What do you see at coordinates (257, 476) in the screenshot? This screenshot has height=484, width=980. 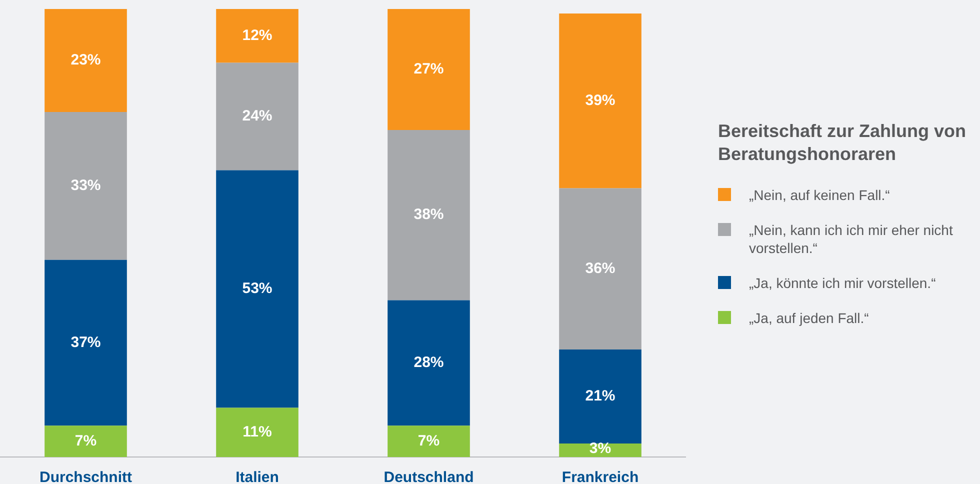 I see `x-tick-label: Italien` at bounding box center [257, 476].